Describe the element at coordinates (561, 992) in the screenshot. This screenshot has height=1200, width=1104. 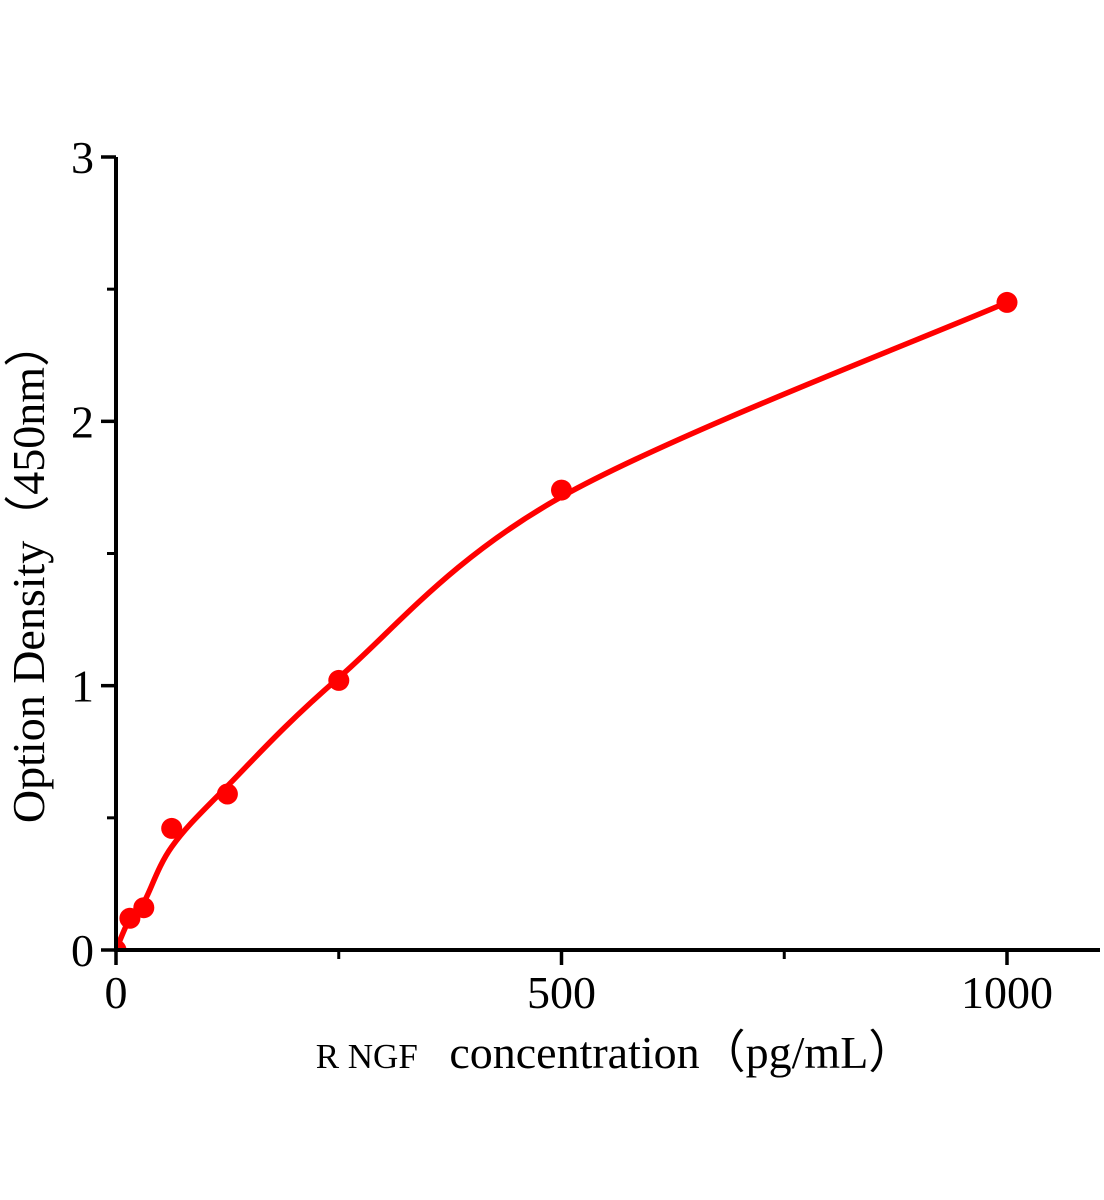
I see `x-tick-label: 500` at that location.